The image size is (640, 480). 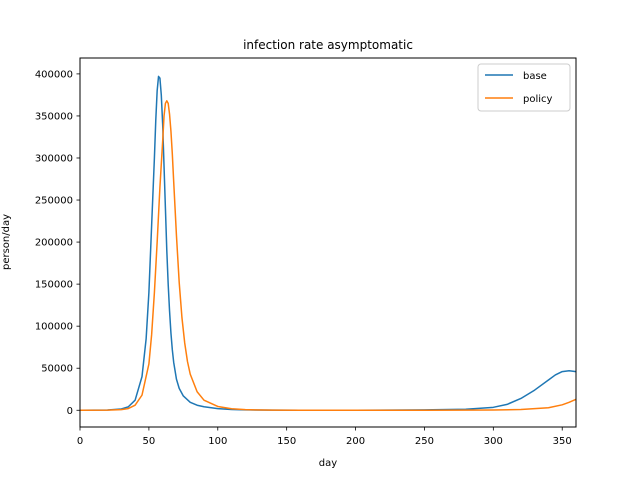 I want to click on legend: base policy, so click(x=524, y=87).